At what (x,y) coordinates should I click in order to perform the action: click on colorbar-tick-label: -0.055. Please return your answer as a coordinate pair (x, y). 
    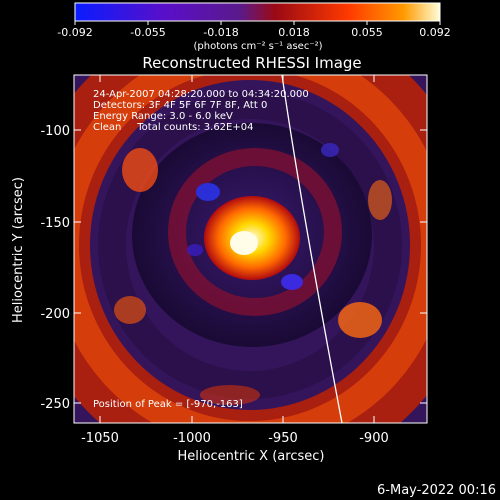
    Looking at the image, I should click on (147, 32).